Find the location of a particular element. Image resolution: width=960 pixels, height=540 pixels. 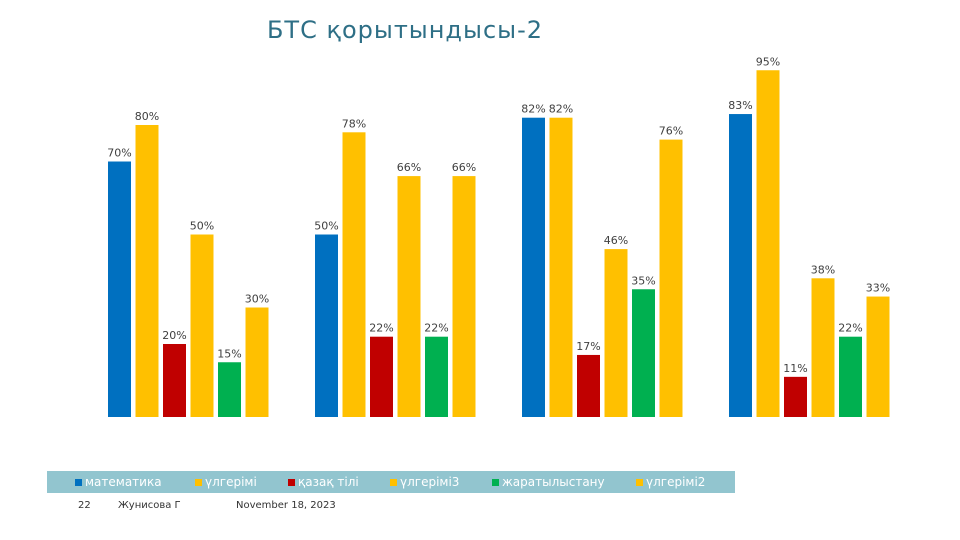

data-label-4-3: 11% is located at coordinates (795, 368).